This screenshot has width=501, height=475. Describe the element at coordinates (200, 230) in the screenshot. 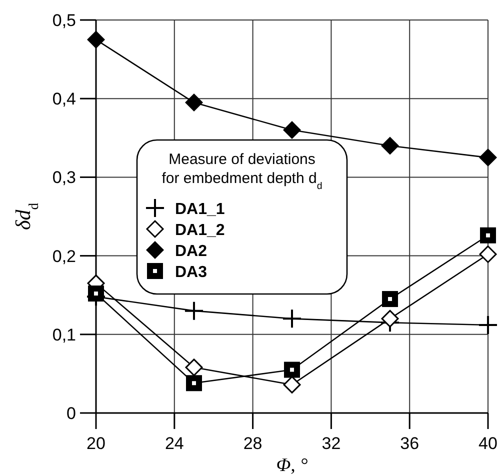

I see `legend-label: DA1_2` at that location.